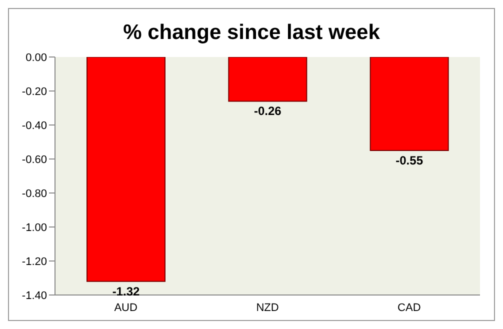  What do you see at coordinates (34, 194) in the screenshot?
I see `y-tick-label: -0.80` at bounding box center [34, 194].